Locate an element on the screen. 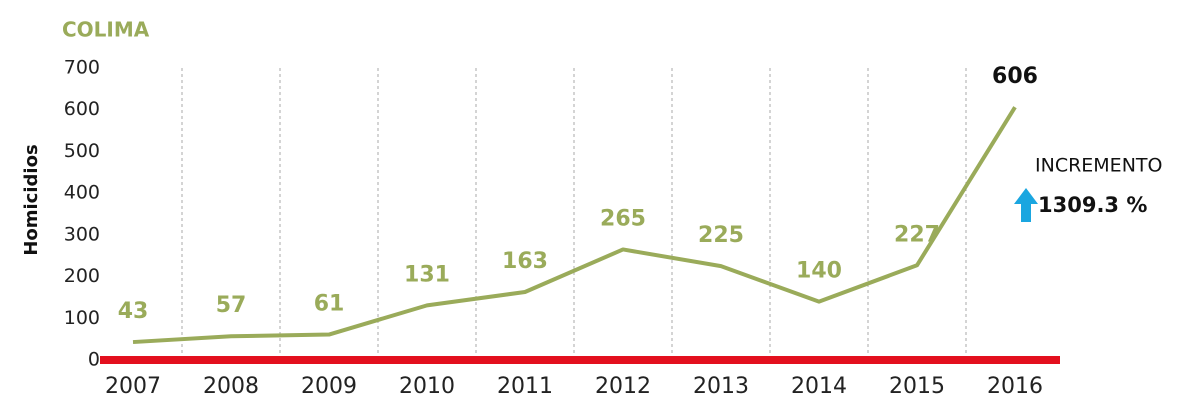  value-label: 163 is located at coordinates (525, 261).